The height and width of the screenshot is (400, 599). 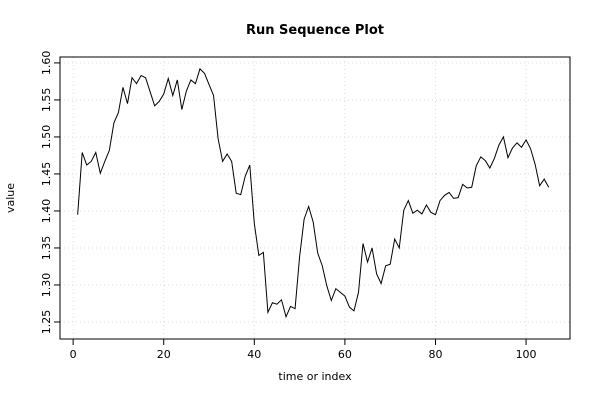 I want to click on y-tick-label: 1.55, so click(x=46, y=100).